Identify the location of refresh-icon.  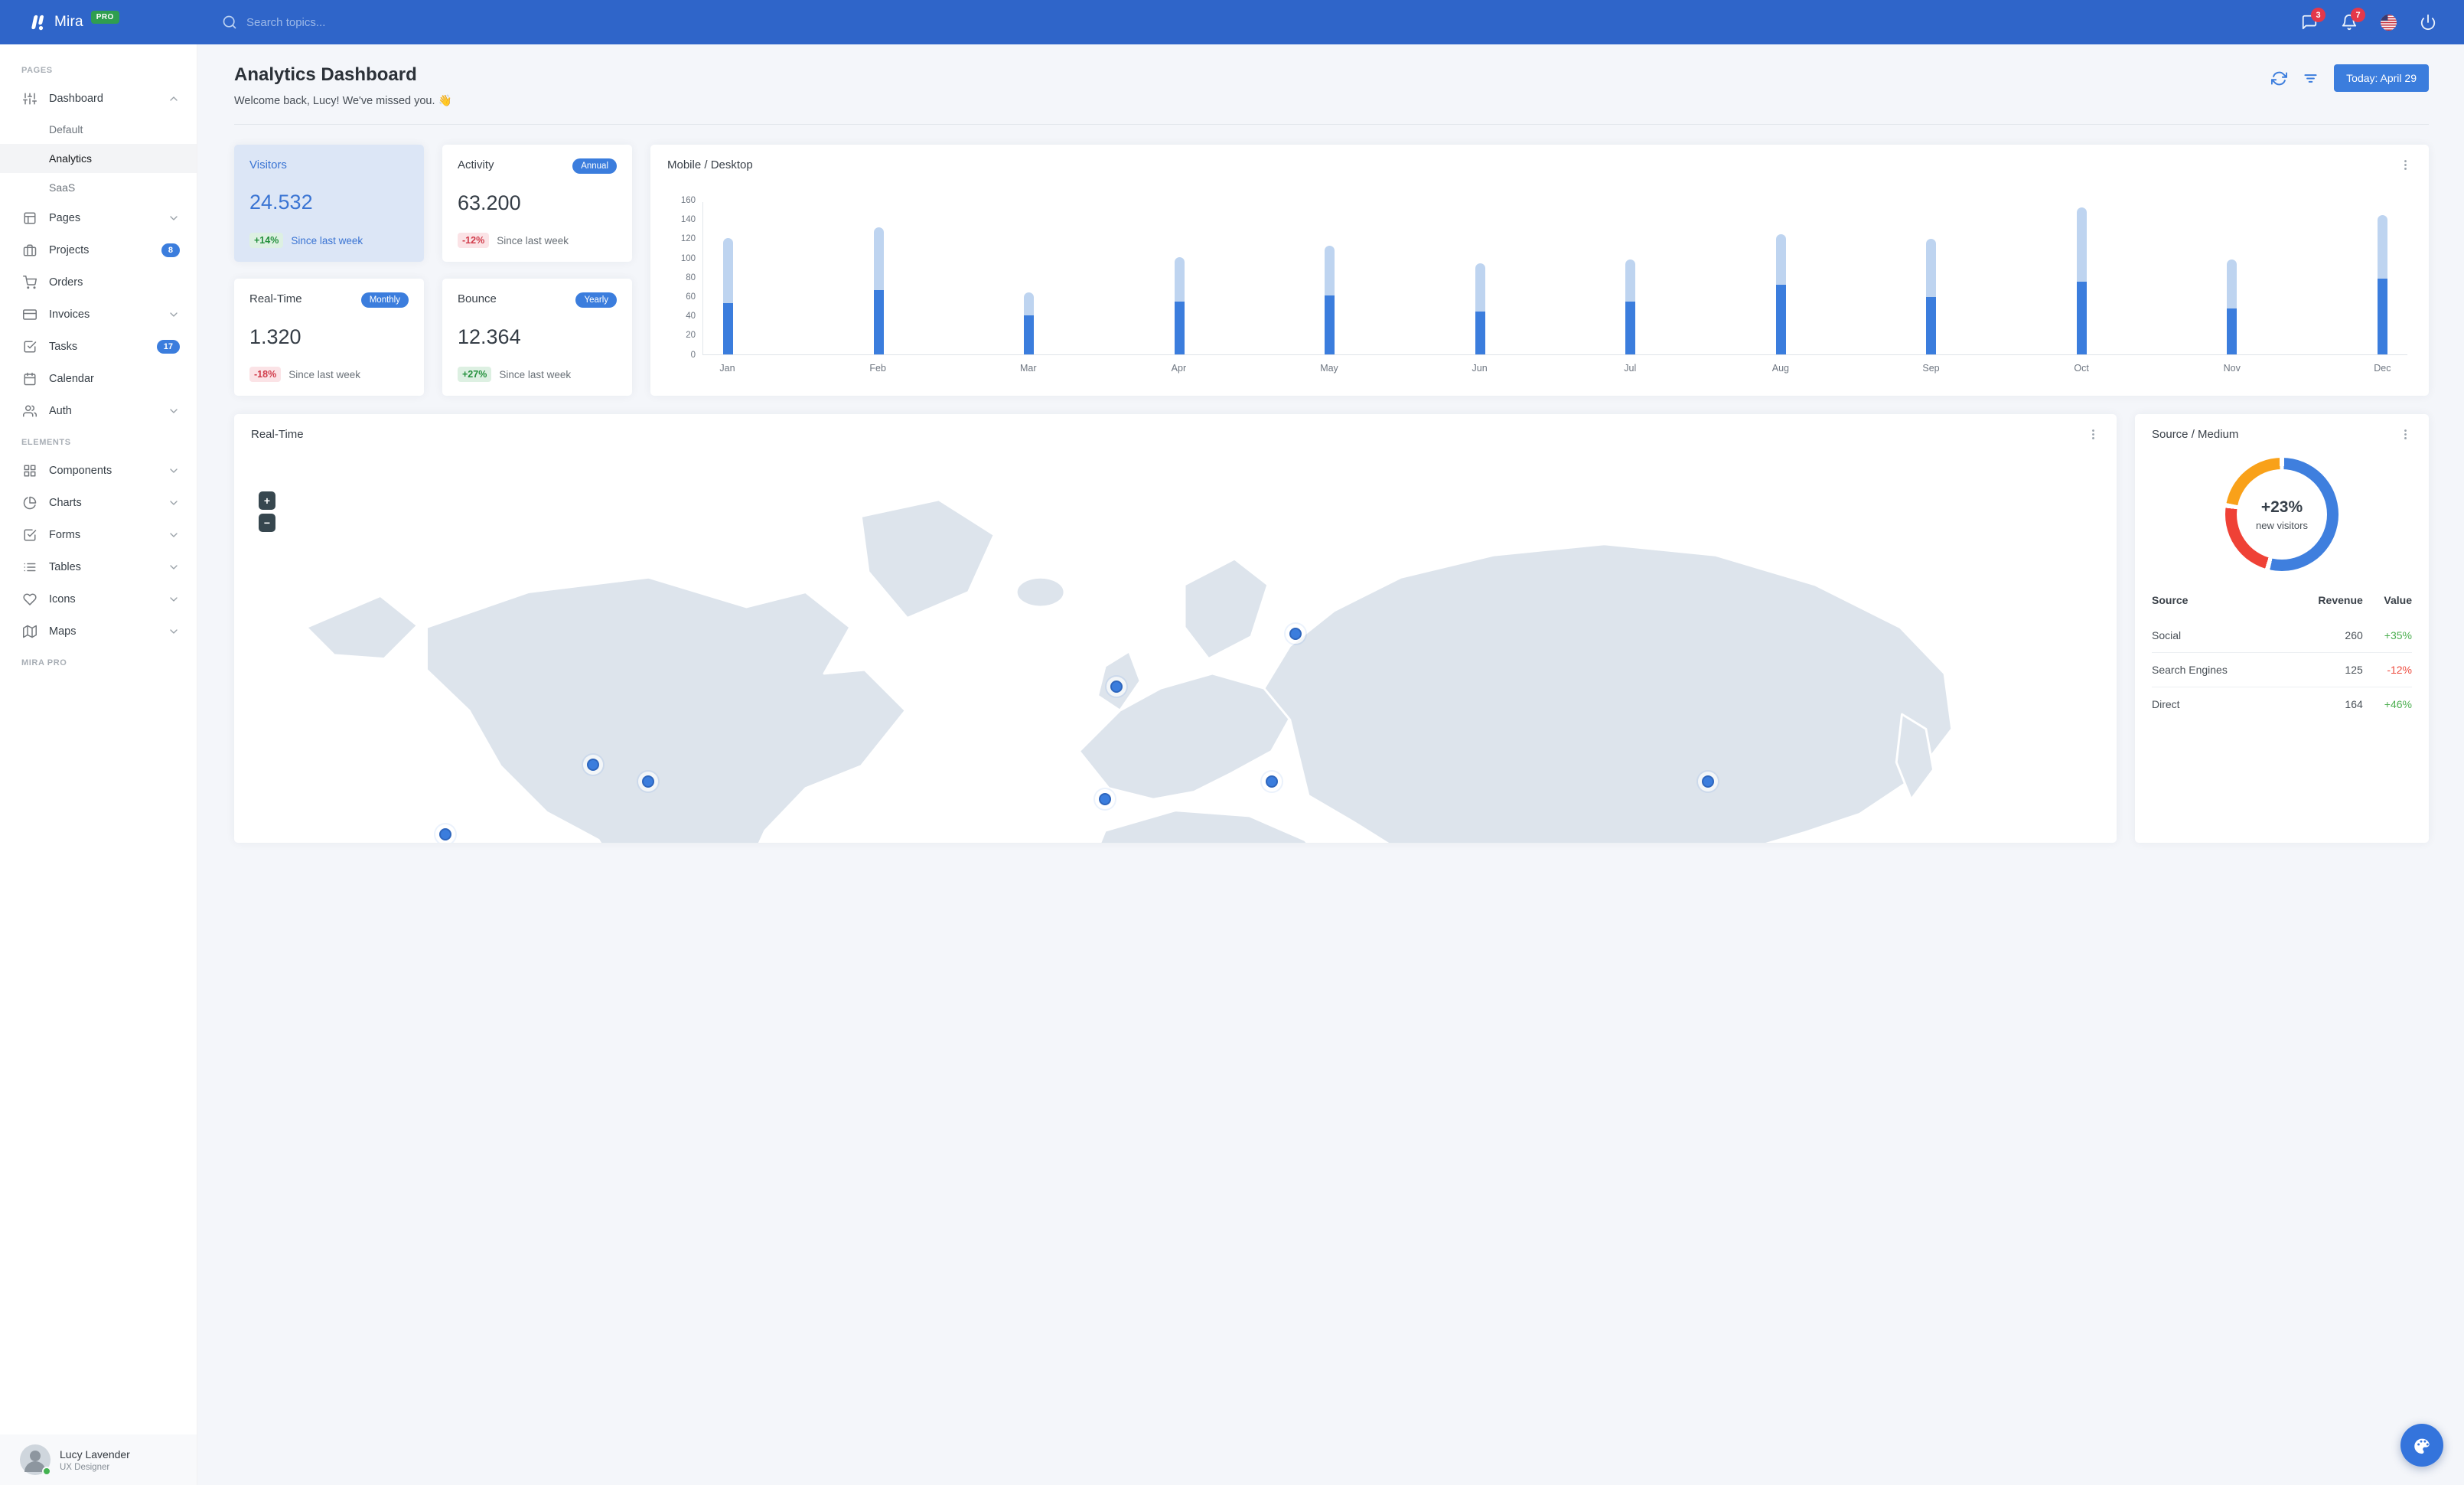
(2279, 78).